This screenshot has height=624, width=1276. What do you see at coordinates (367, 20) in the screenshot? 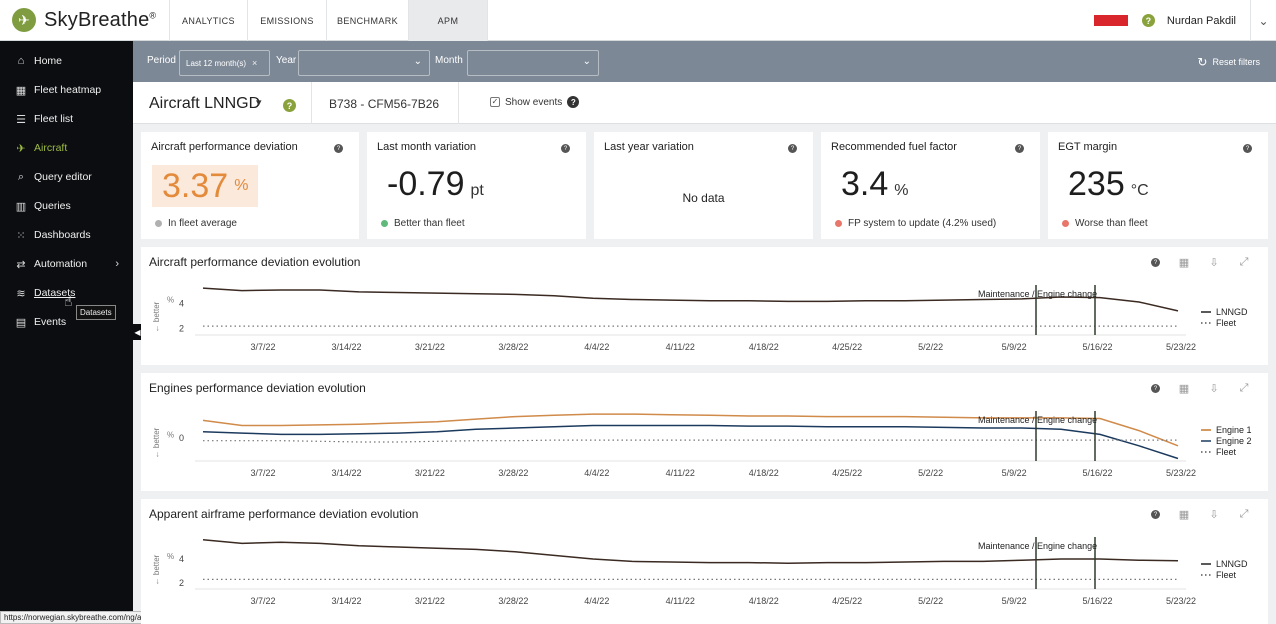
I see `tab-benchmark: BENCHMARK` at bounding box center [367, 20].